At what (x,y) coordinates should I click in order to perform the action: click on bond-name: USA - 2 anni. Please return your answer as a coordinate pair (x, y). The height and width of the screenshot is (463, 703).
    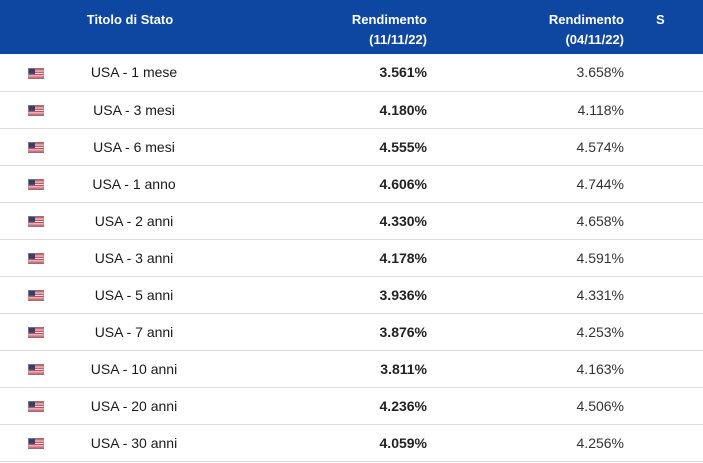
    Looking at the image, I should click on (134, 220).